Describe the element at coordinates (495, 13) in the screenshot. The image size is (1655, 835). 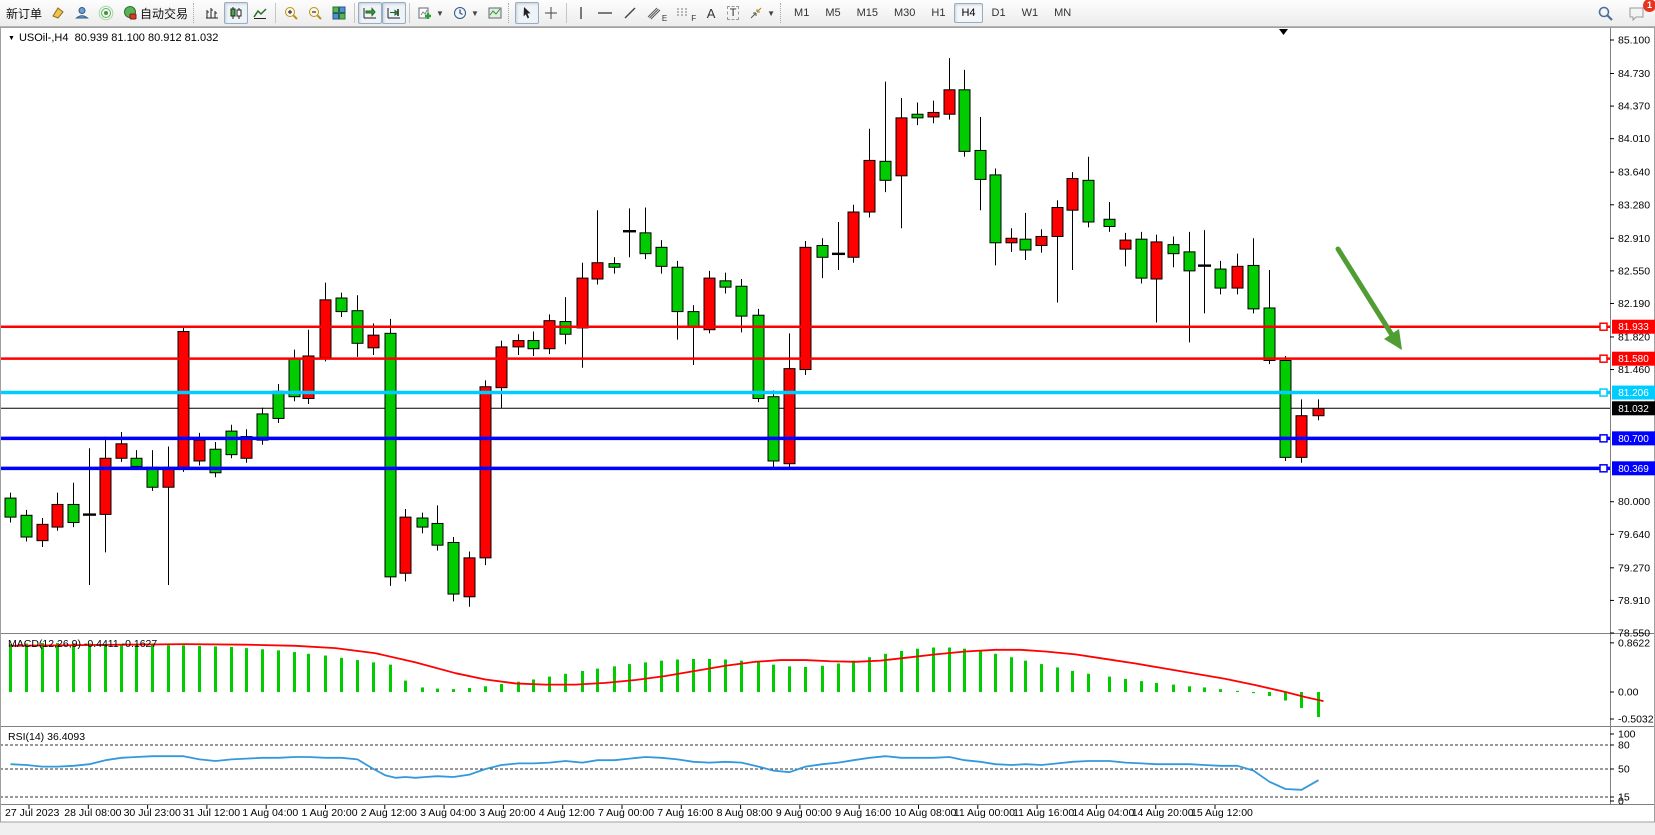
I see `templates-button` at that location.